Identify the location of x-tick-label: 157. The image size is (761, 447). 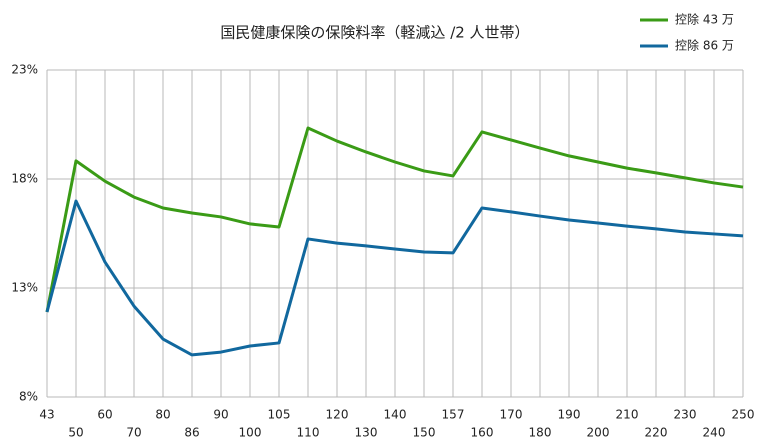
(453, 415).